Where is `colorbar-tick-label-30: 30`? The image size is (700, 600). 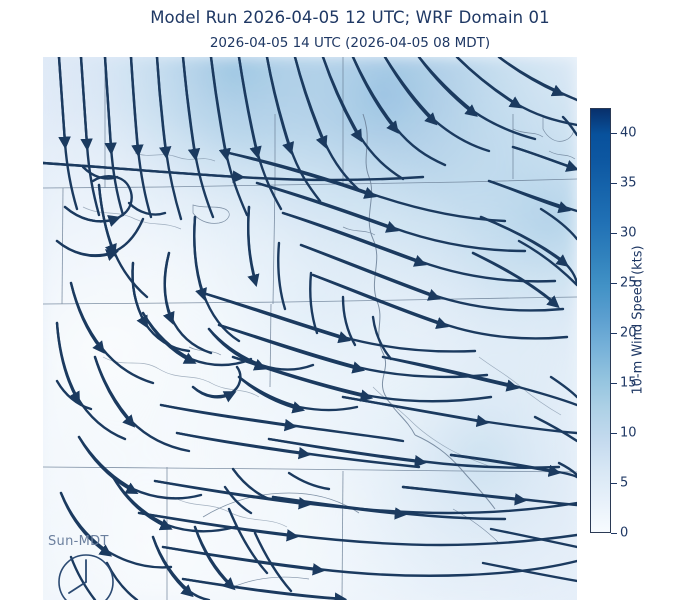 colorbar-tick-label-30: 30 is located at coordinates (628, 233).